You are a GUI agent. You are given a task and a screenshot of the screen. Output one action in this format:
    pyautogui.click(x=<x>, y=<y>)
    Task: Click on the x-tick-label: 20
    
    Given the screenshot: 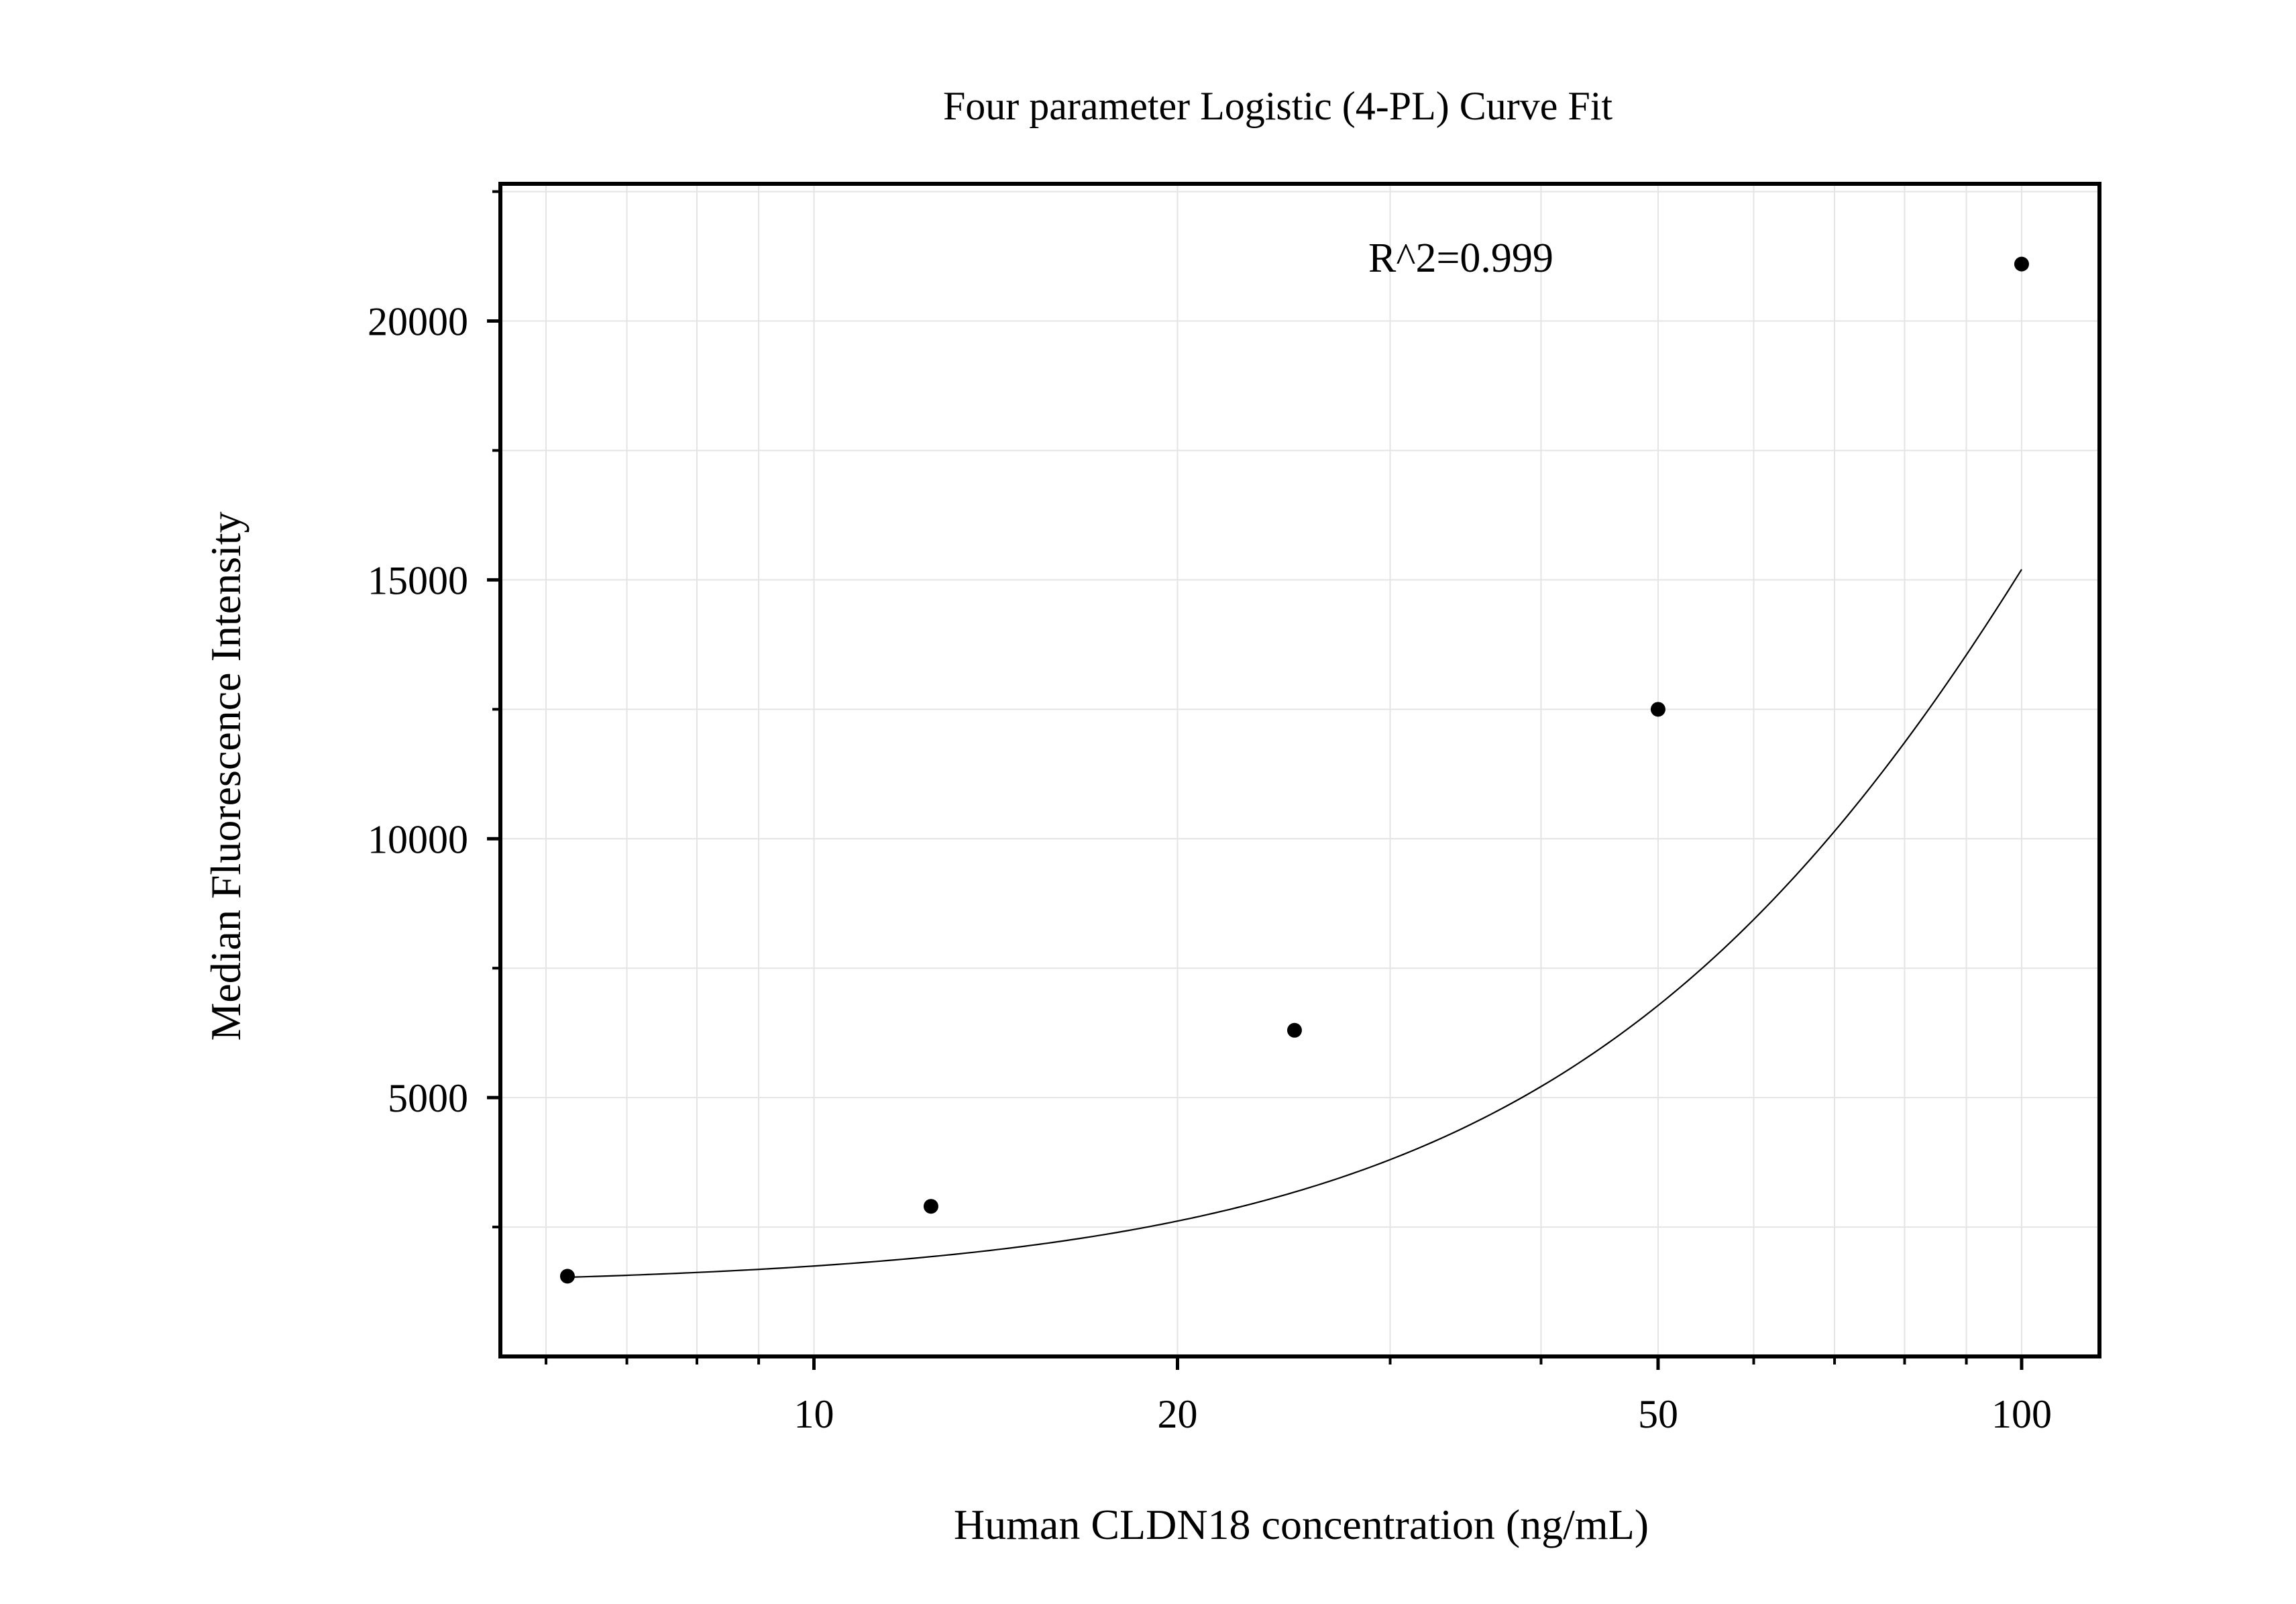 What is the action you would take?
    pyautogui.click(x=1177, y=1414)
    